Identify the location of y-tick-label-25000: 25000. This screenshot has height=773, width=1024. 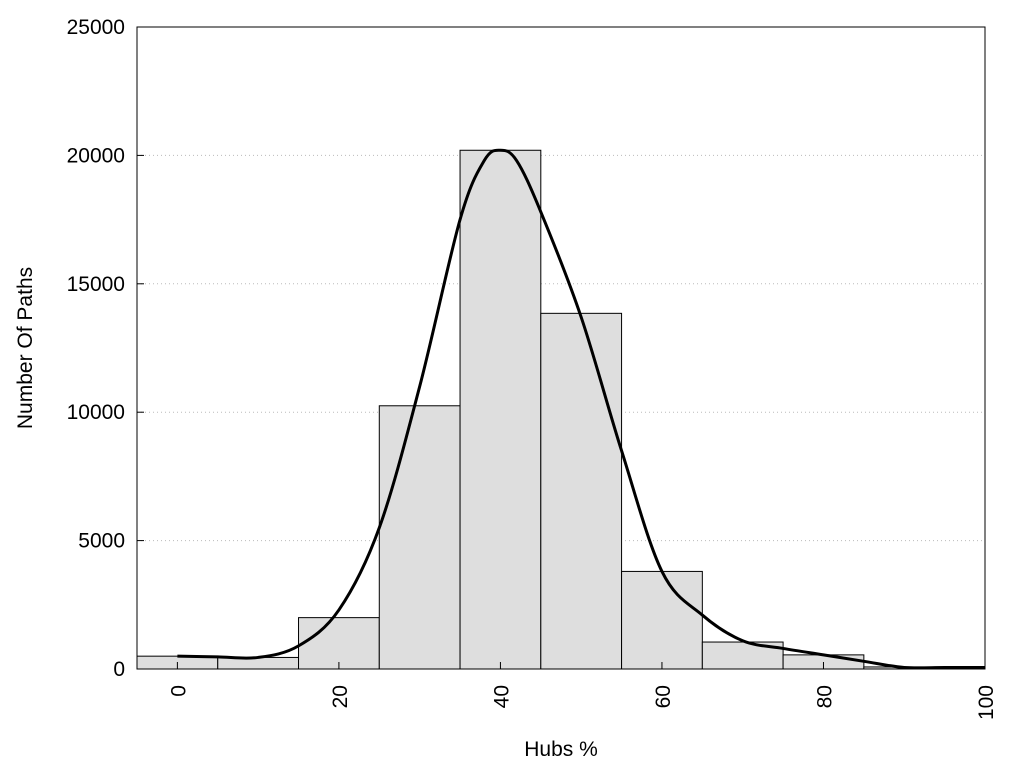
(96, 27).